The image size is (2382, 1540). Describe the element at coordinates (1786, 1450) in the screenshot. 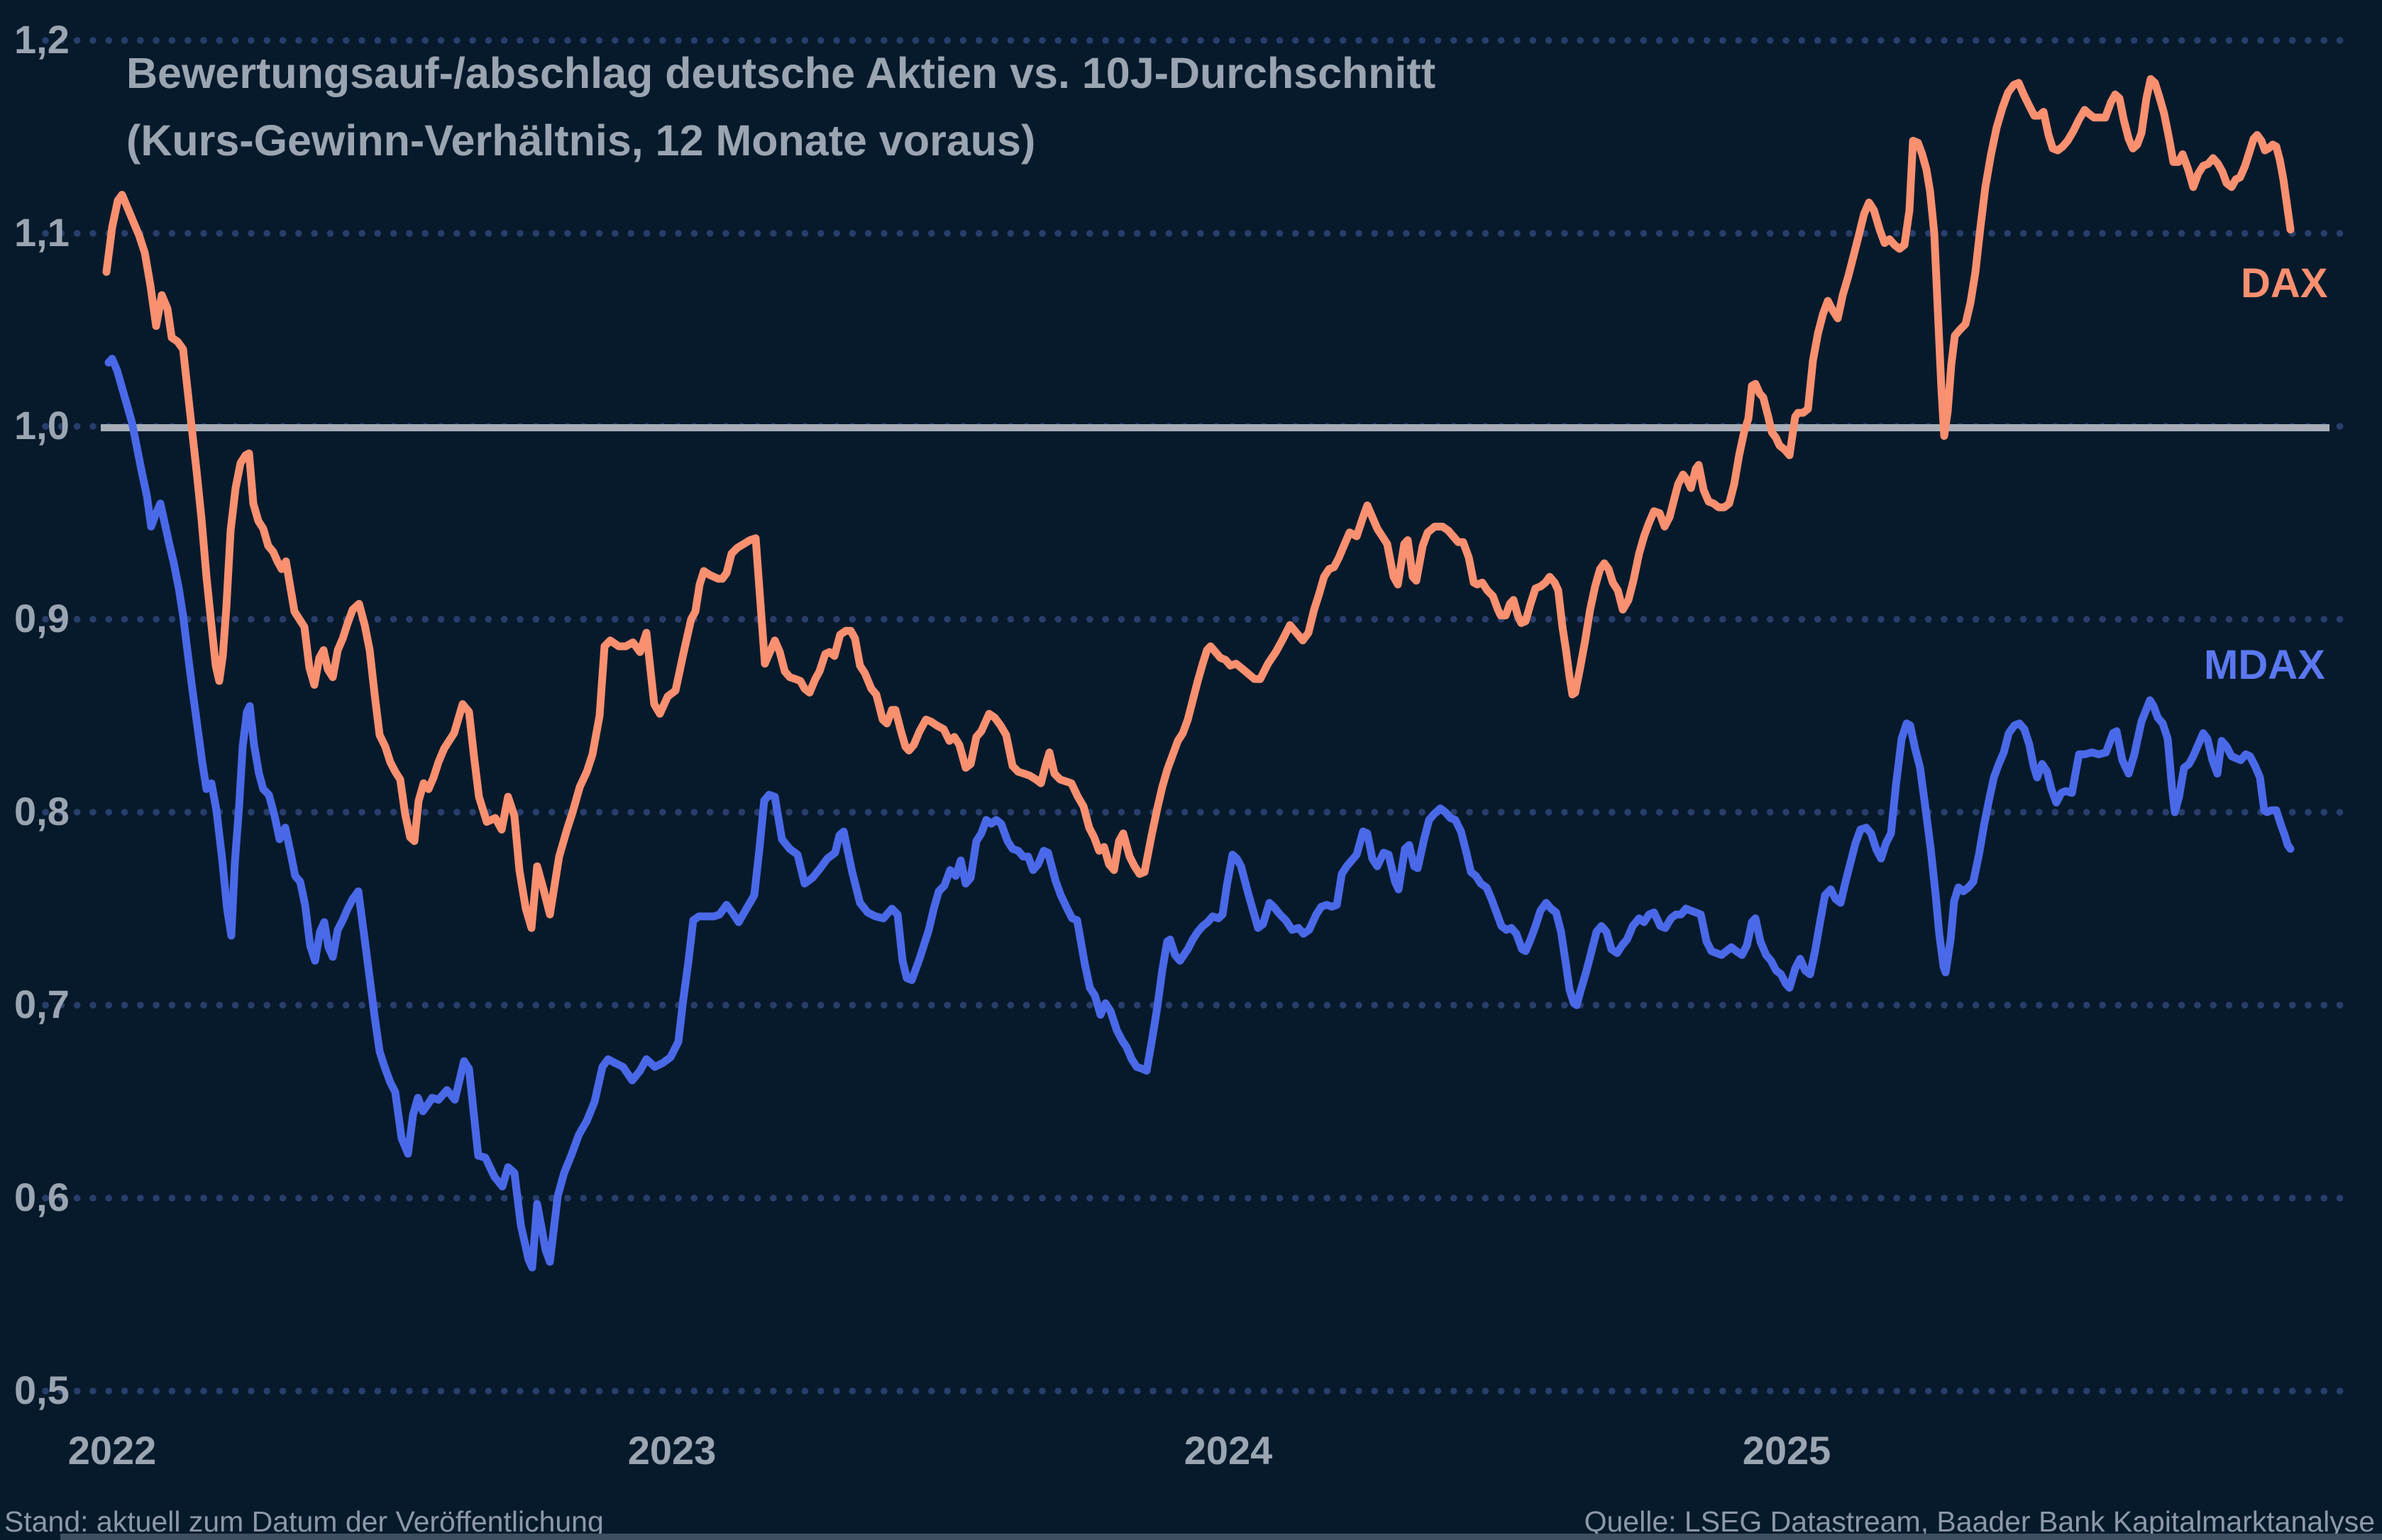

I see `x-tick-label-2025: 2025` at that location.